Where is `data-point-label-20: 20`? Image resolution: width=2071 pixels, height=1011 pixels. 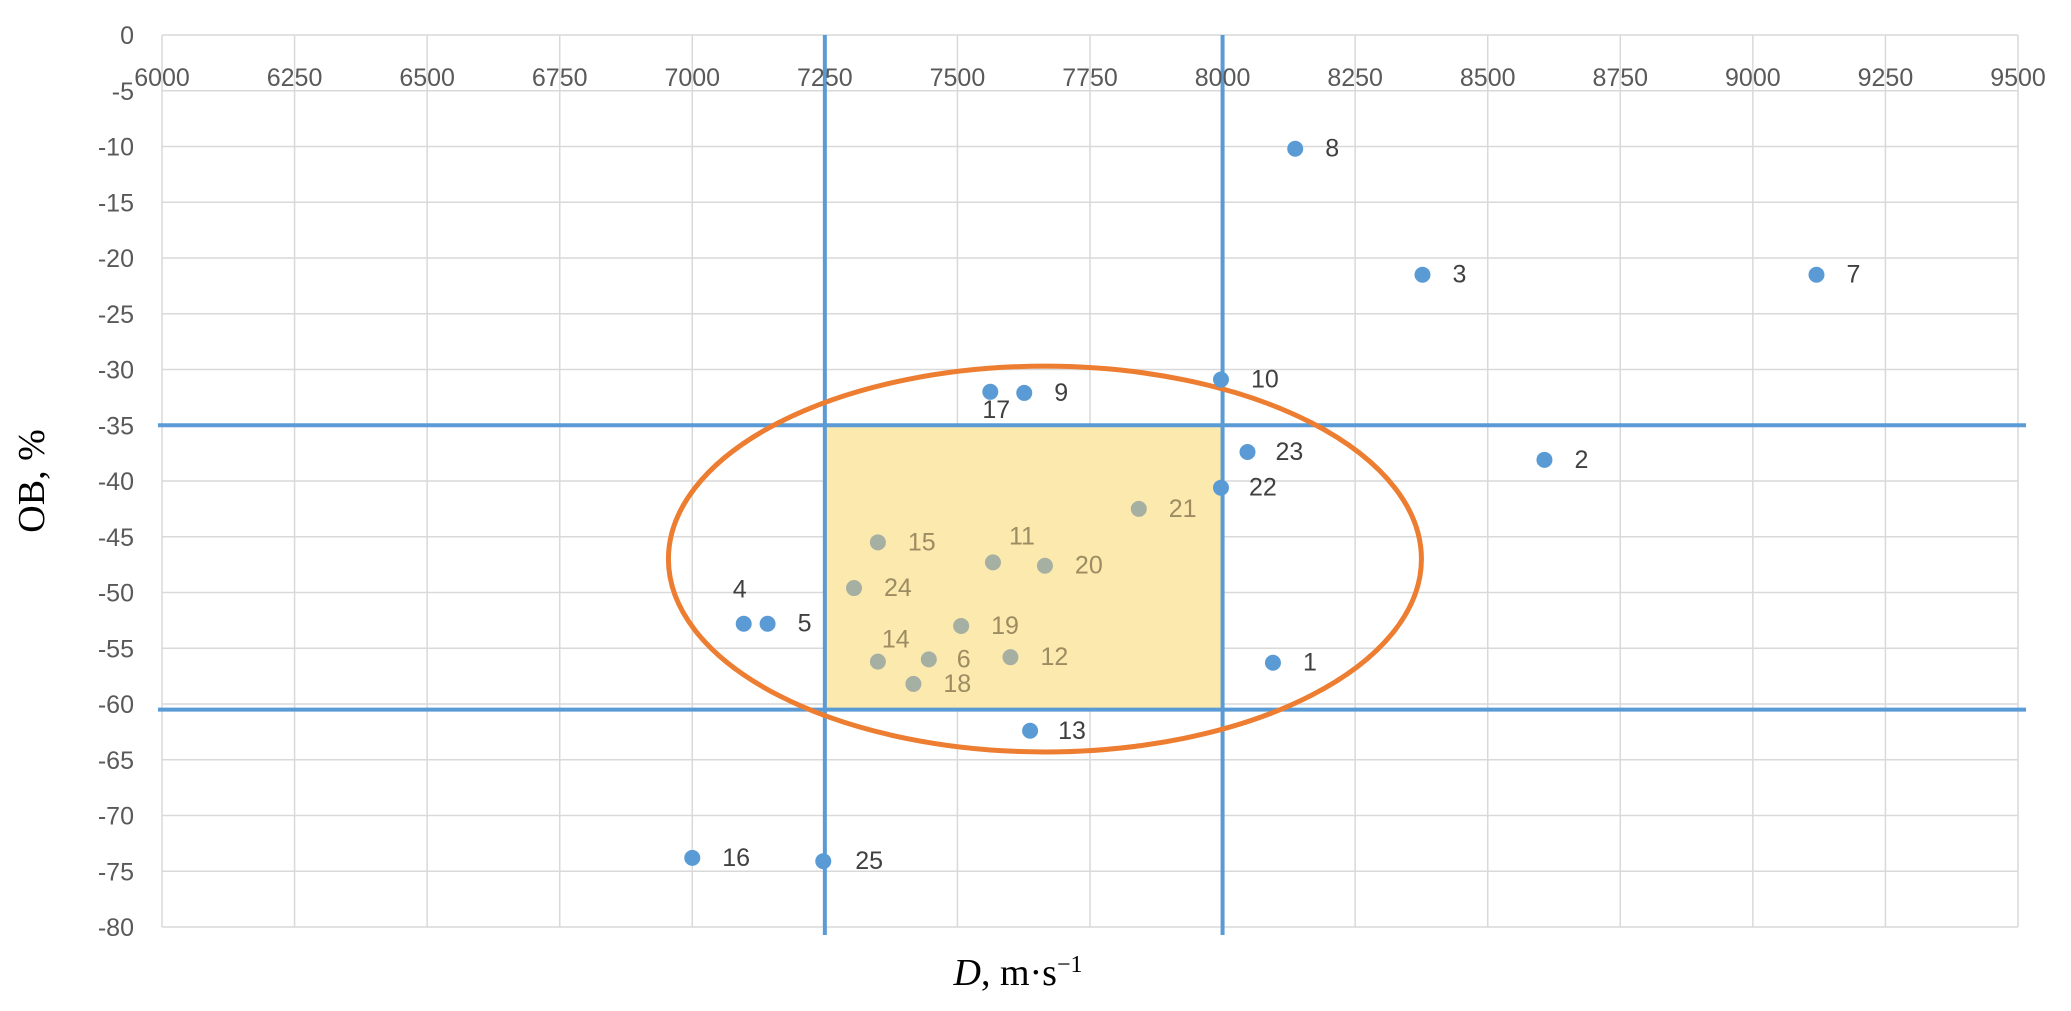
data-point-label-20: 20 is located at coordinates (1089, 566).